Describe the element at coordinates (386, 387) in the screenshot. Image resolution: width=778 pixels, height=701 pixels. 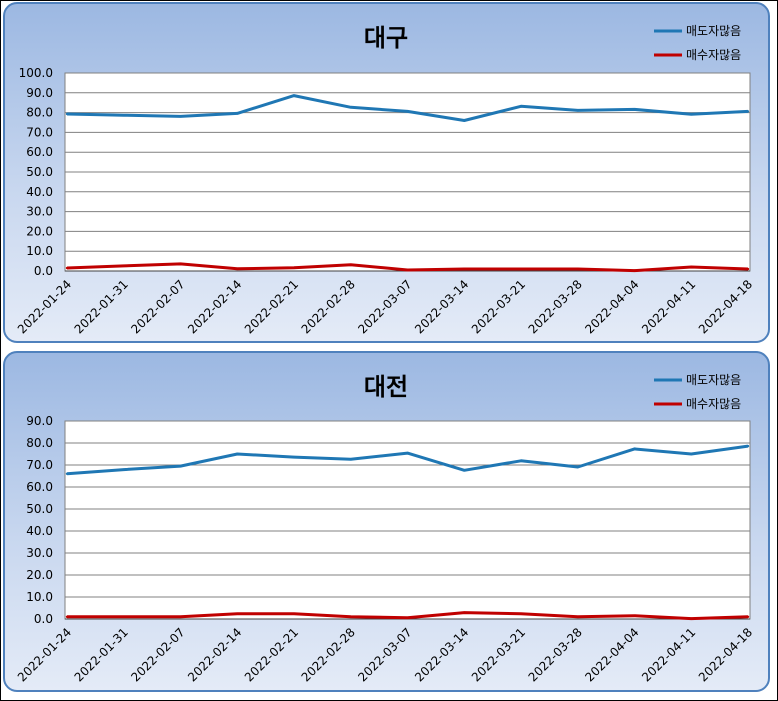
I see `chart-title: 대전` at that location.